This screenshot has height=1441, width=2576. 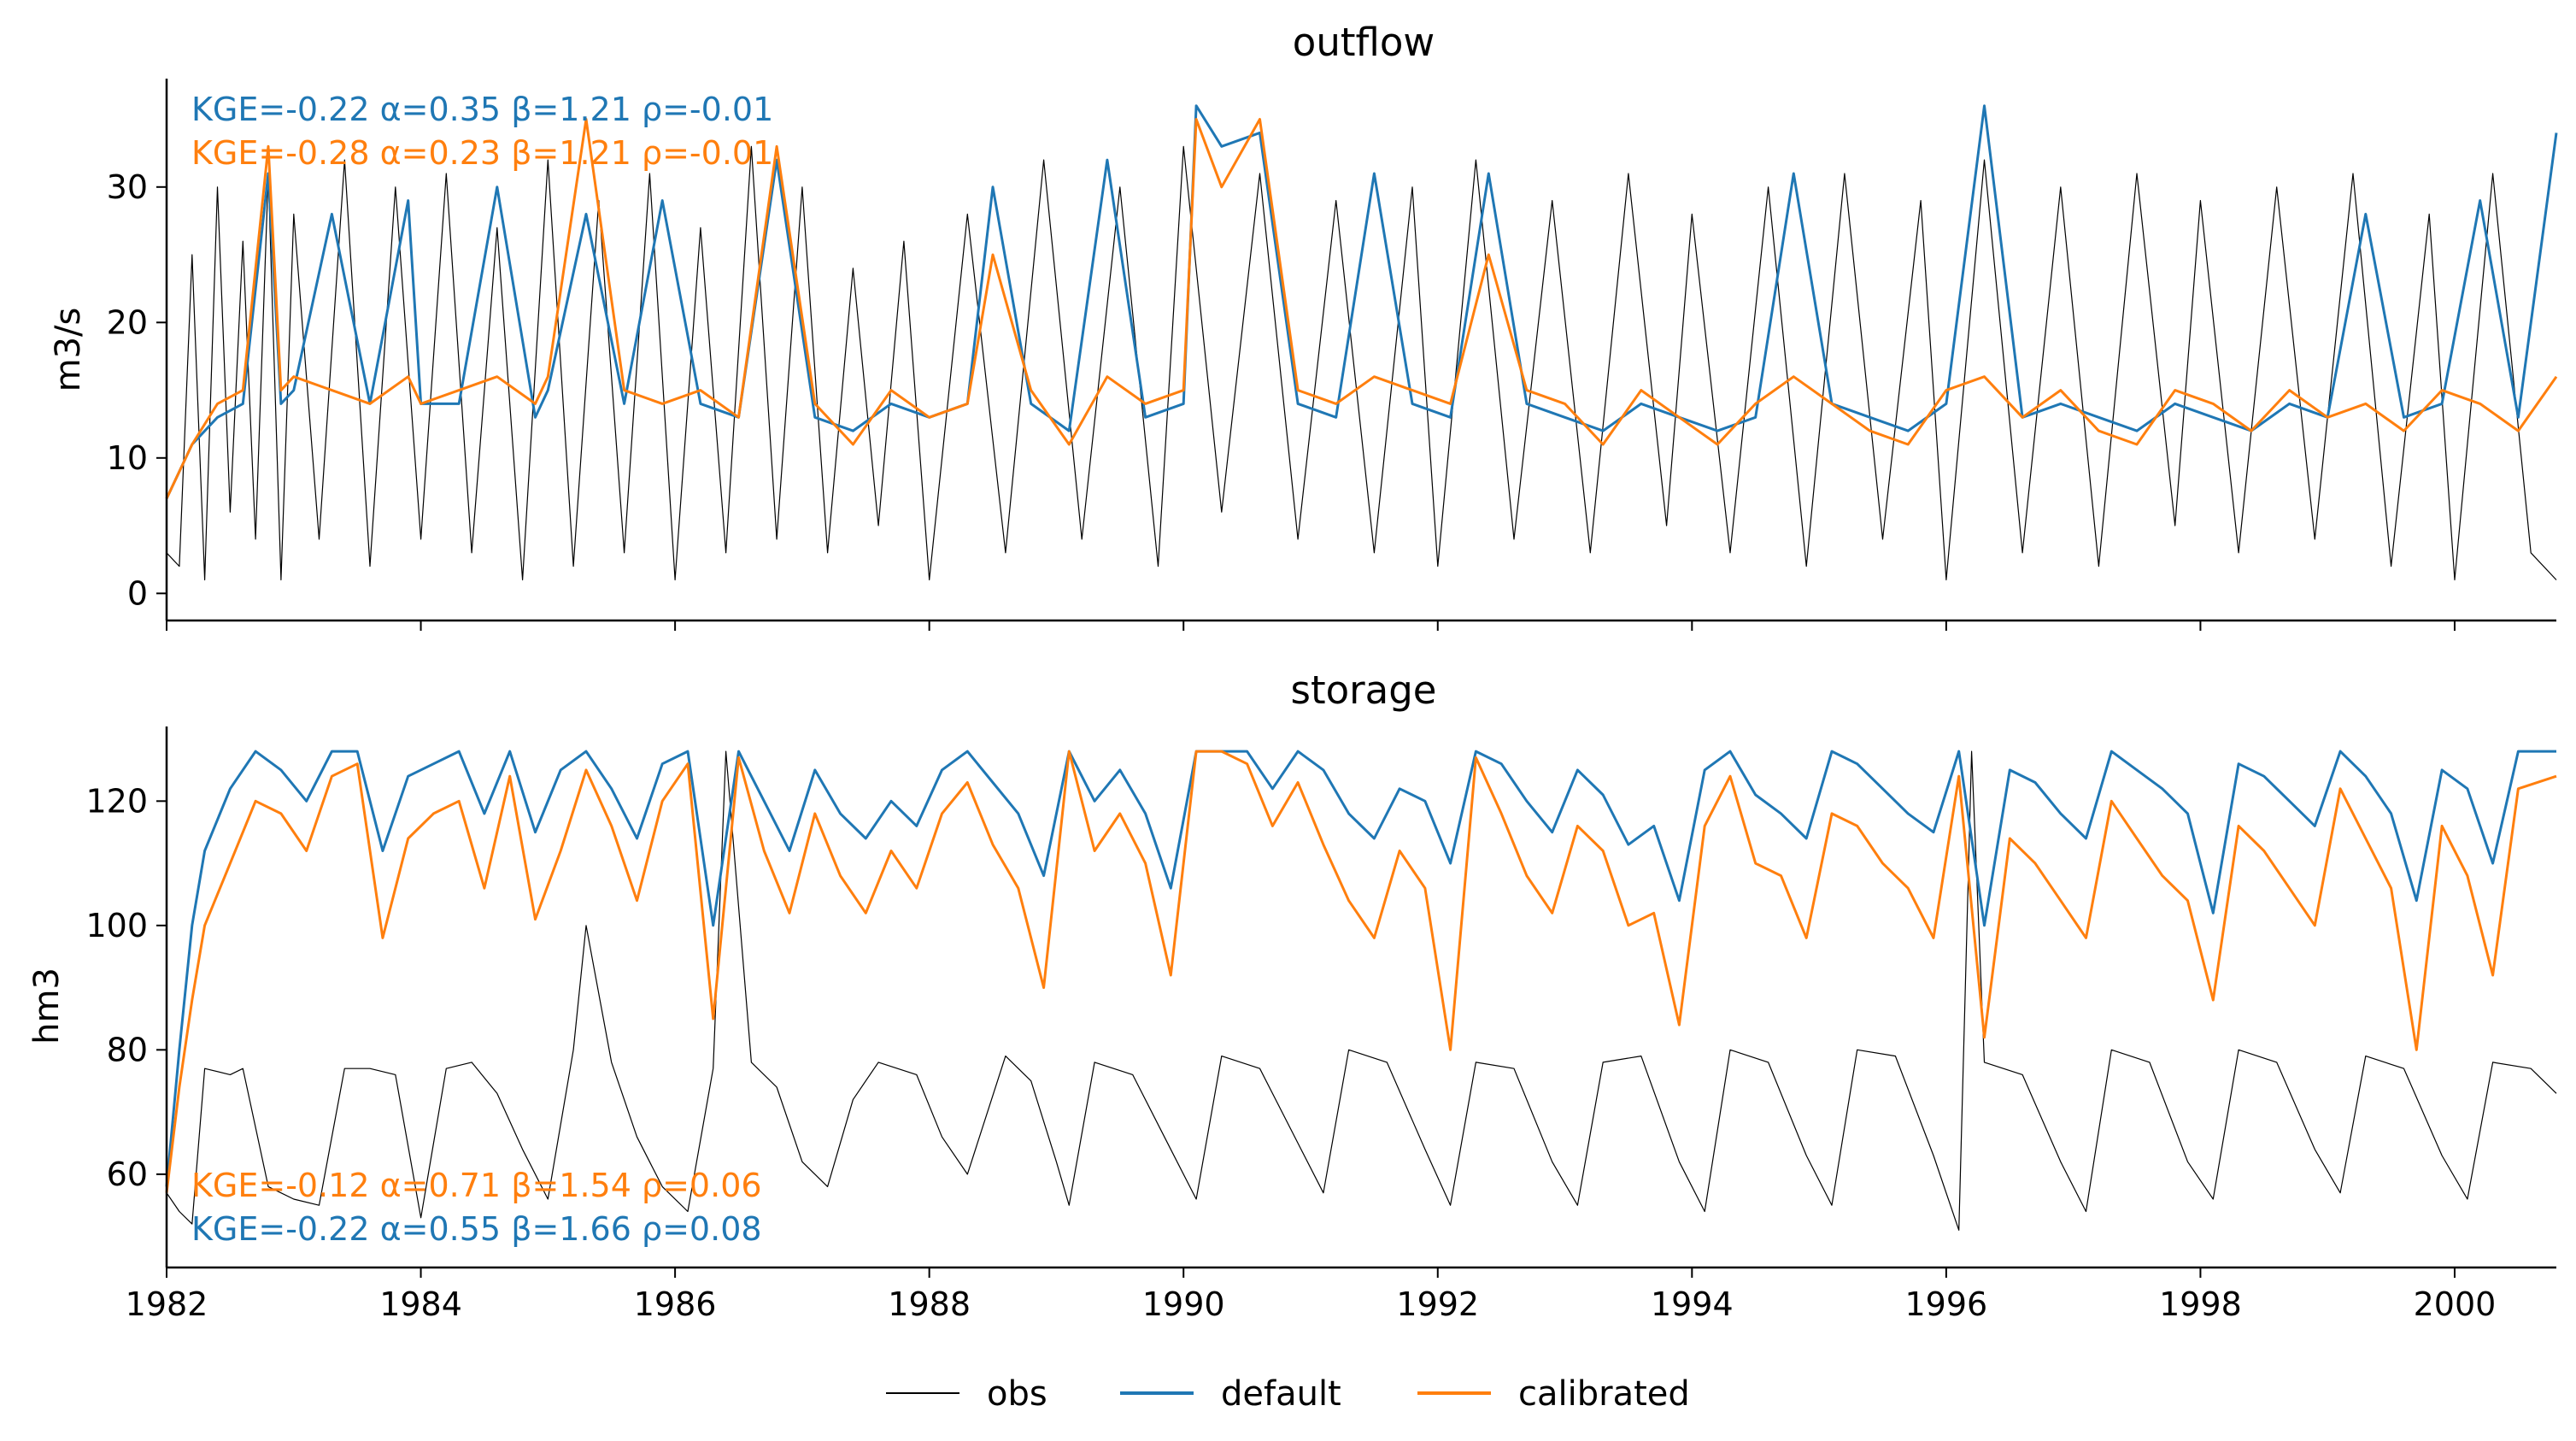 I want to click on x-tick-label: 1988, so click(x=929, y=1304).